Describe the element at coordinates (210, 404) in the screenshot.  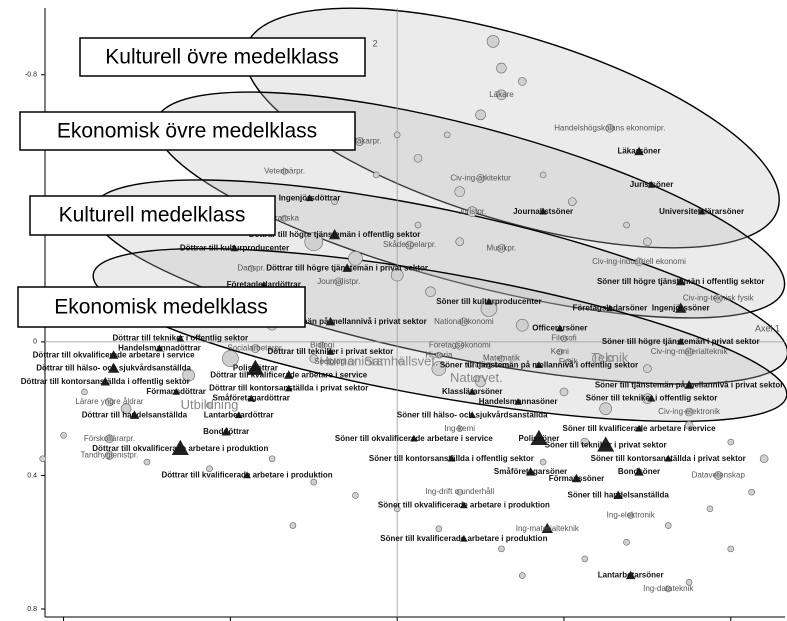
I see `point-label: Utbildning` at that location.